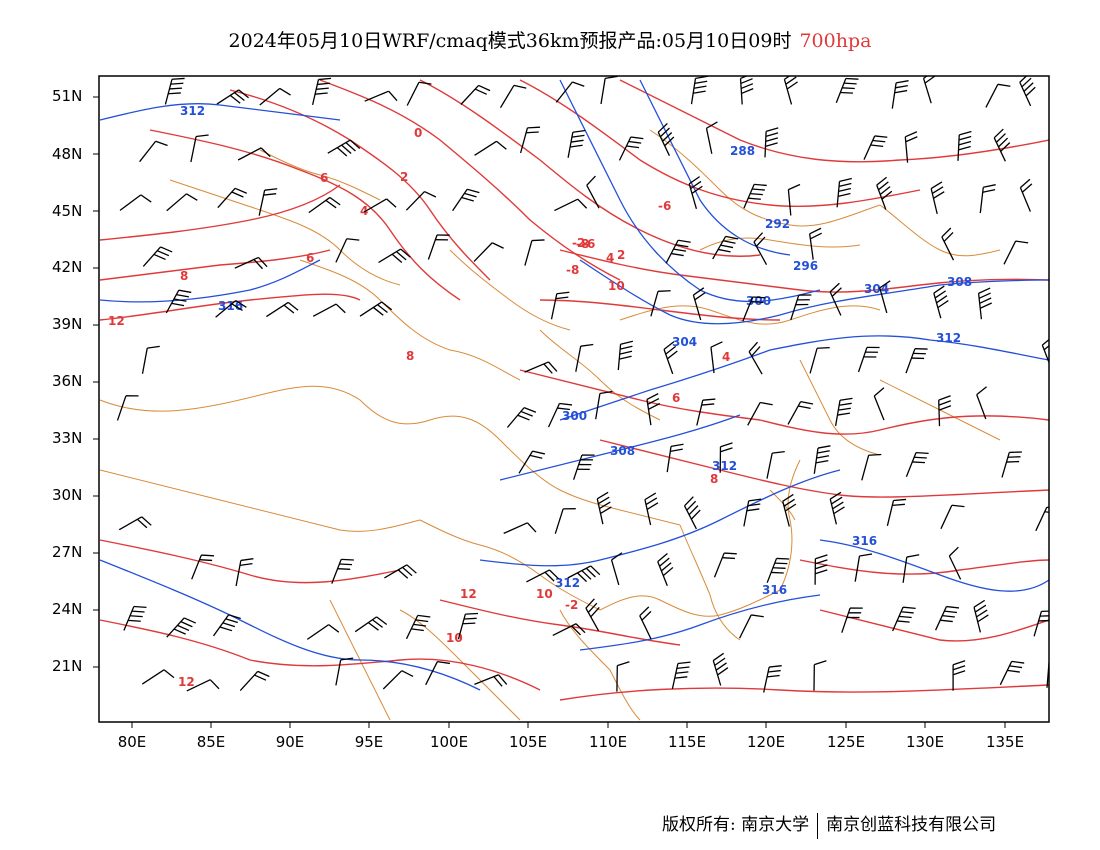 Image resolution: width=1100 pixels, height=850 pixels. I want to click on lat-tick-label: 27N, so click(67, 552).